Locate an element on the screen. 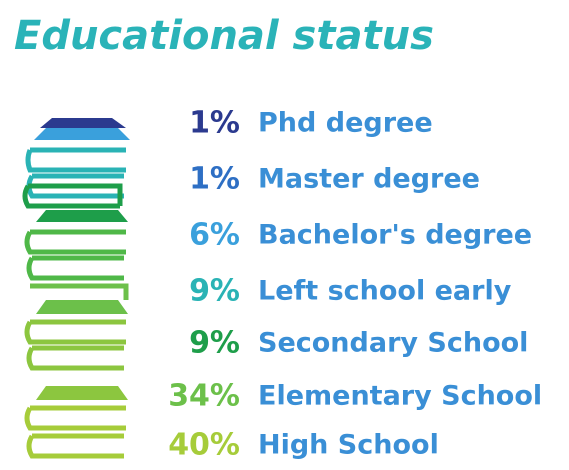 The width and height of the screenshot is (569, 470). category-label: Master degree is located at coordinates (369, 179).